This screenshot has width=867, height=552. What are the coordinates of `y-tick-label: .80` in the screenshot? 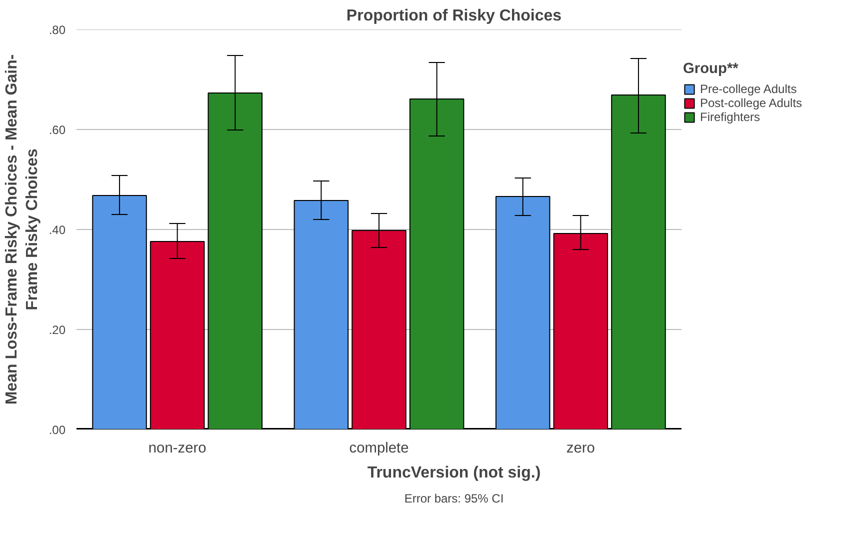 It's located at (57, 30).